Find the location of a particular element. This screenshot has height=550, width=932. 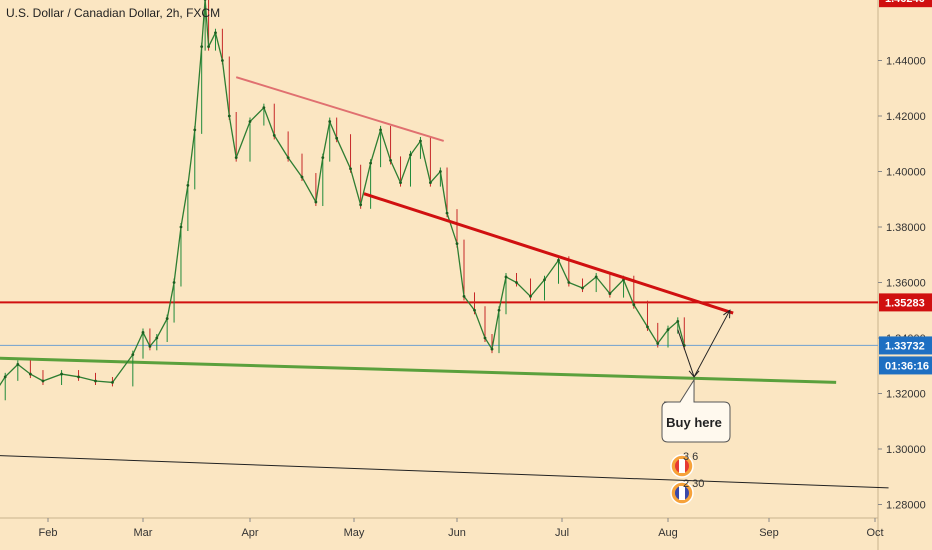

x-tick-label: Jun is located at coordinates (457, 533).